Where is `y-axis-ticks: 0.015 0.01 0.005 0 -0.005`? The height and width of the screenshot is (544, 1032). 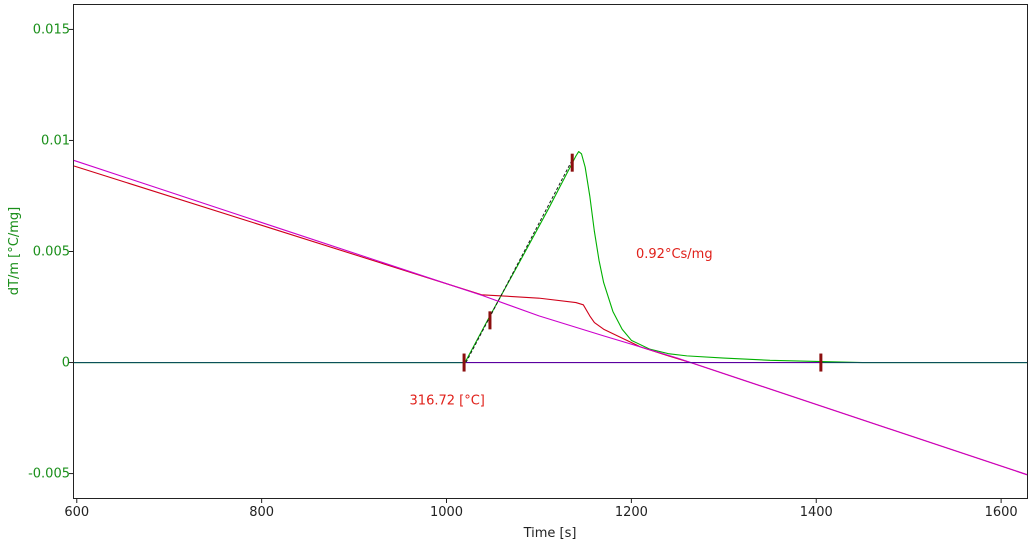
y-axis-ticks: 0.015 0.01 0.005 0 -0.005 is located at coordinates (51, 252).